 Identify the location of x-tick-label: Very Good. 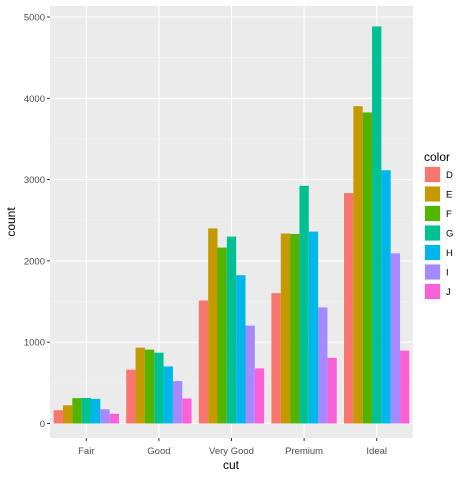
(231, 451).